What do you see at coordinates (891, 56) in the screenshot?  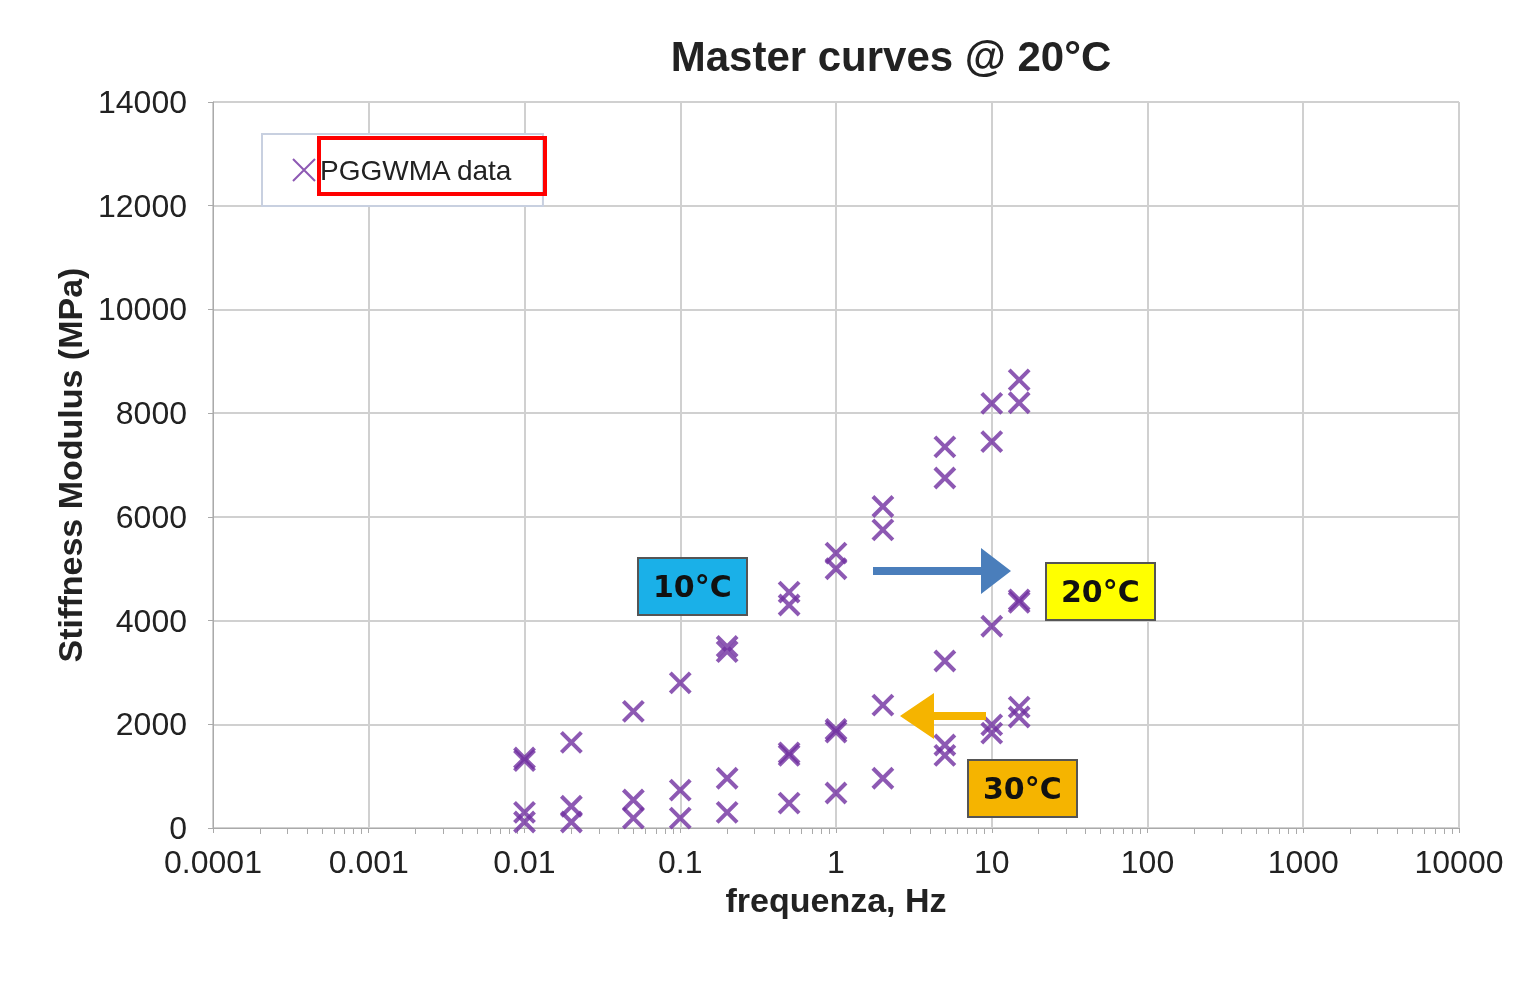 I see `chart-title: Master curves @ 20°C` at bounding box center [891, 56].